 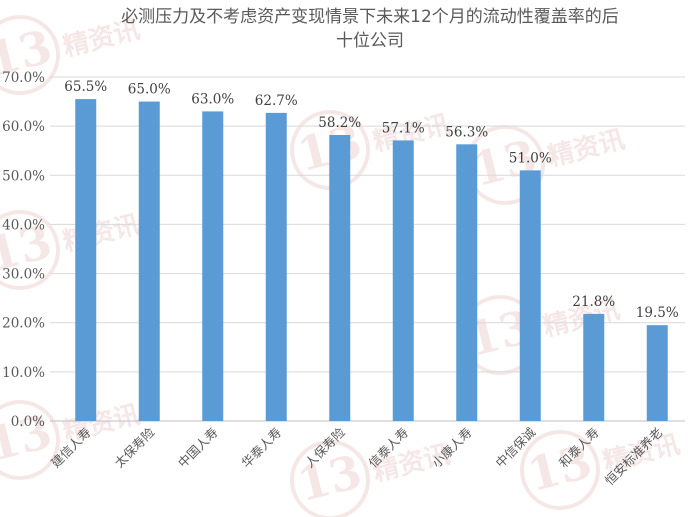 I want to click on y-tick-label: 40.0%, so click(x=23, y=225).